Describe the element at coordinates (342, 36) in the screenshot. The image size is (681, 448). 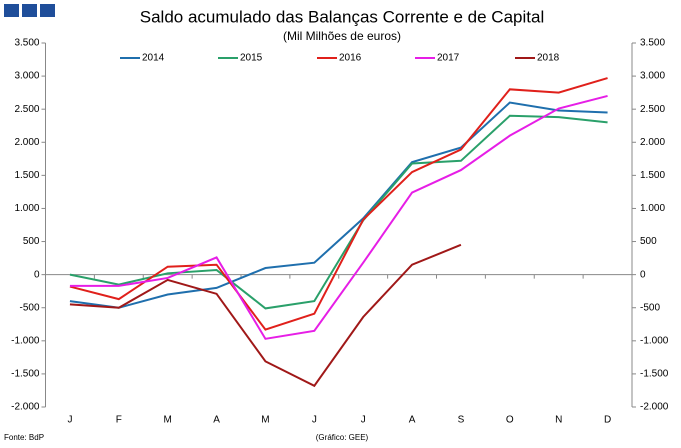
I see `chart-subtitle: (Mil Milhões de euros)` at that location.